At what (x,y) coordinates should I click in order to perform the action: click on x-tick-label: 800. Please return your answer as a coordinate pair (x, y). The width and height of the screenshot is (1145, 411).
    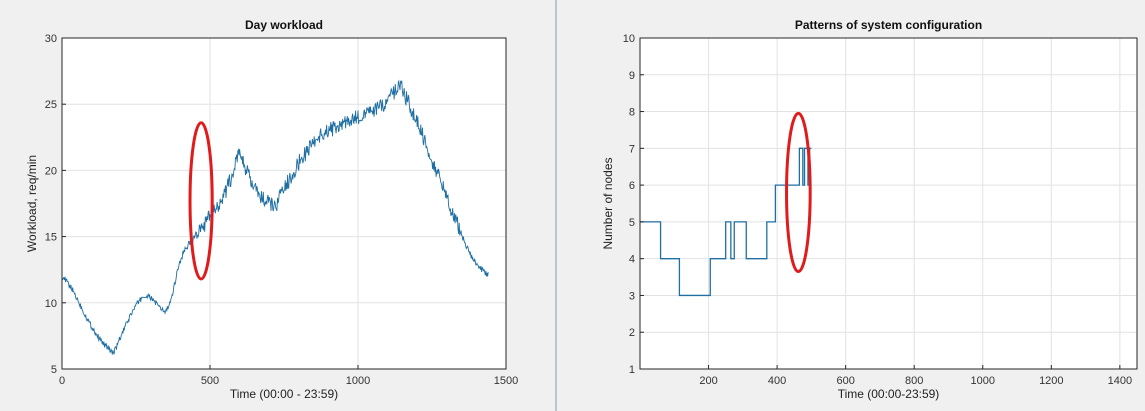
    Looking at the image, I should click on (914, 381).